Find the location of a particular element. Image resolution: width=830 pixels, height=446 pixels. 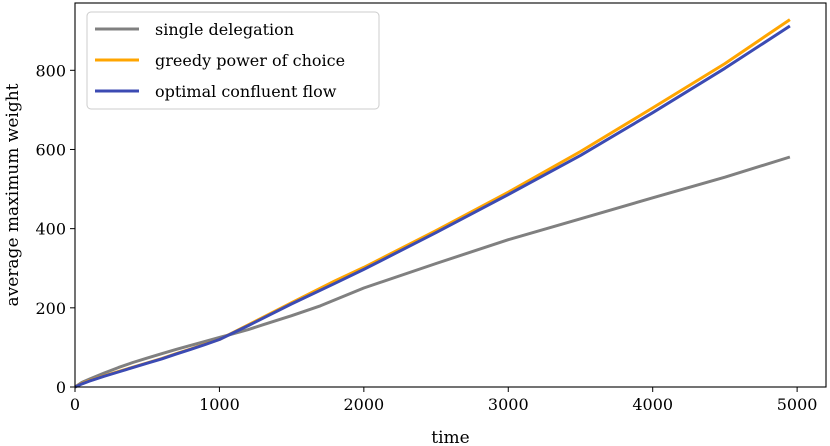

x-axis-label: time is located at coordinates (450, 437).